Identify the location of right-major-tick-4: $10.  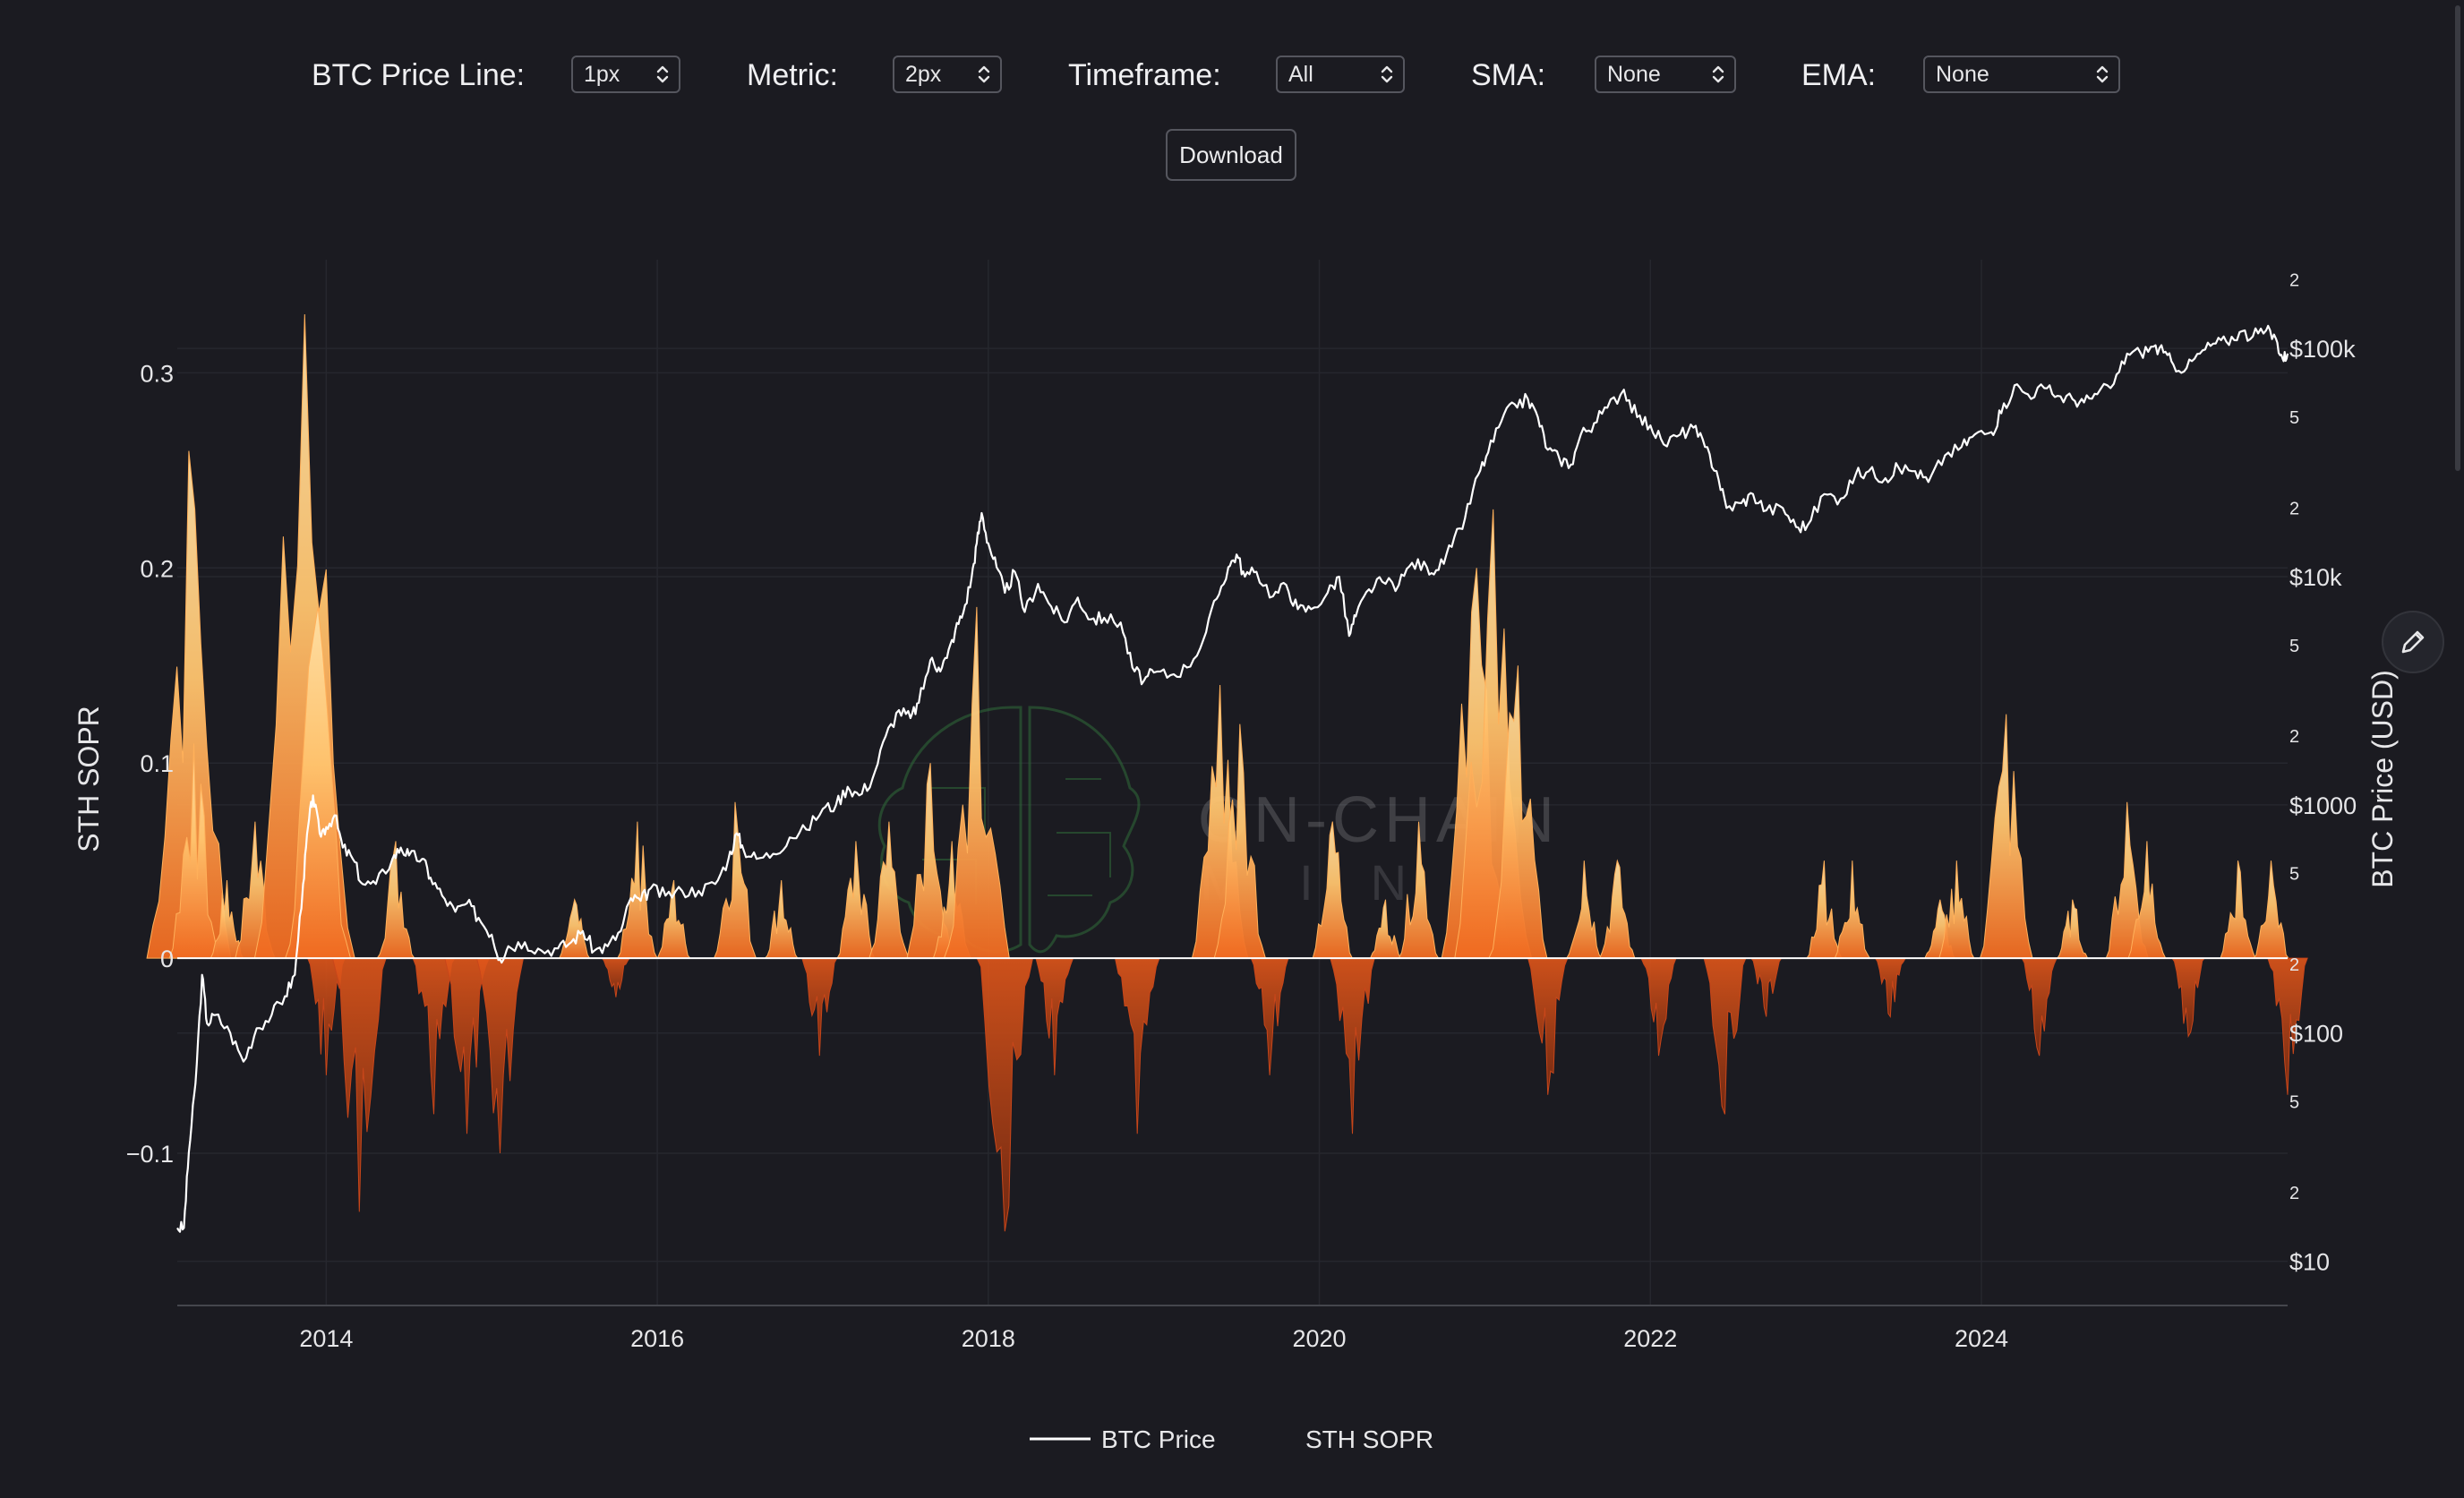
(2309, 1262).